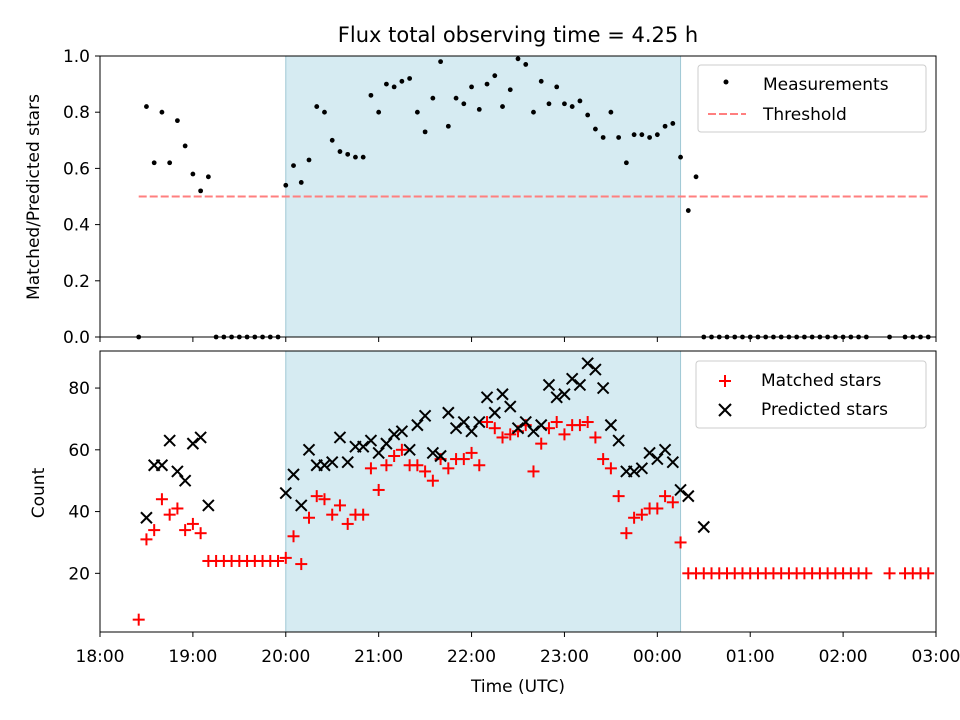 This screenshot has width=960, height=720. Describe the element at coordinates (657, 657) in the screenshot. I see `bottom-x-tick-label: 00:00` at that location.